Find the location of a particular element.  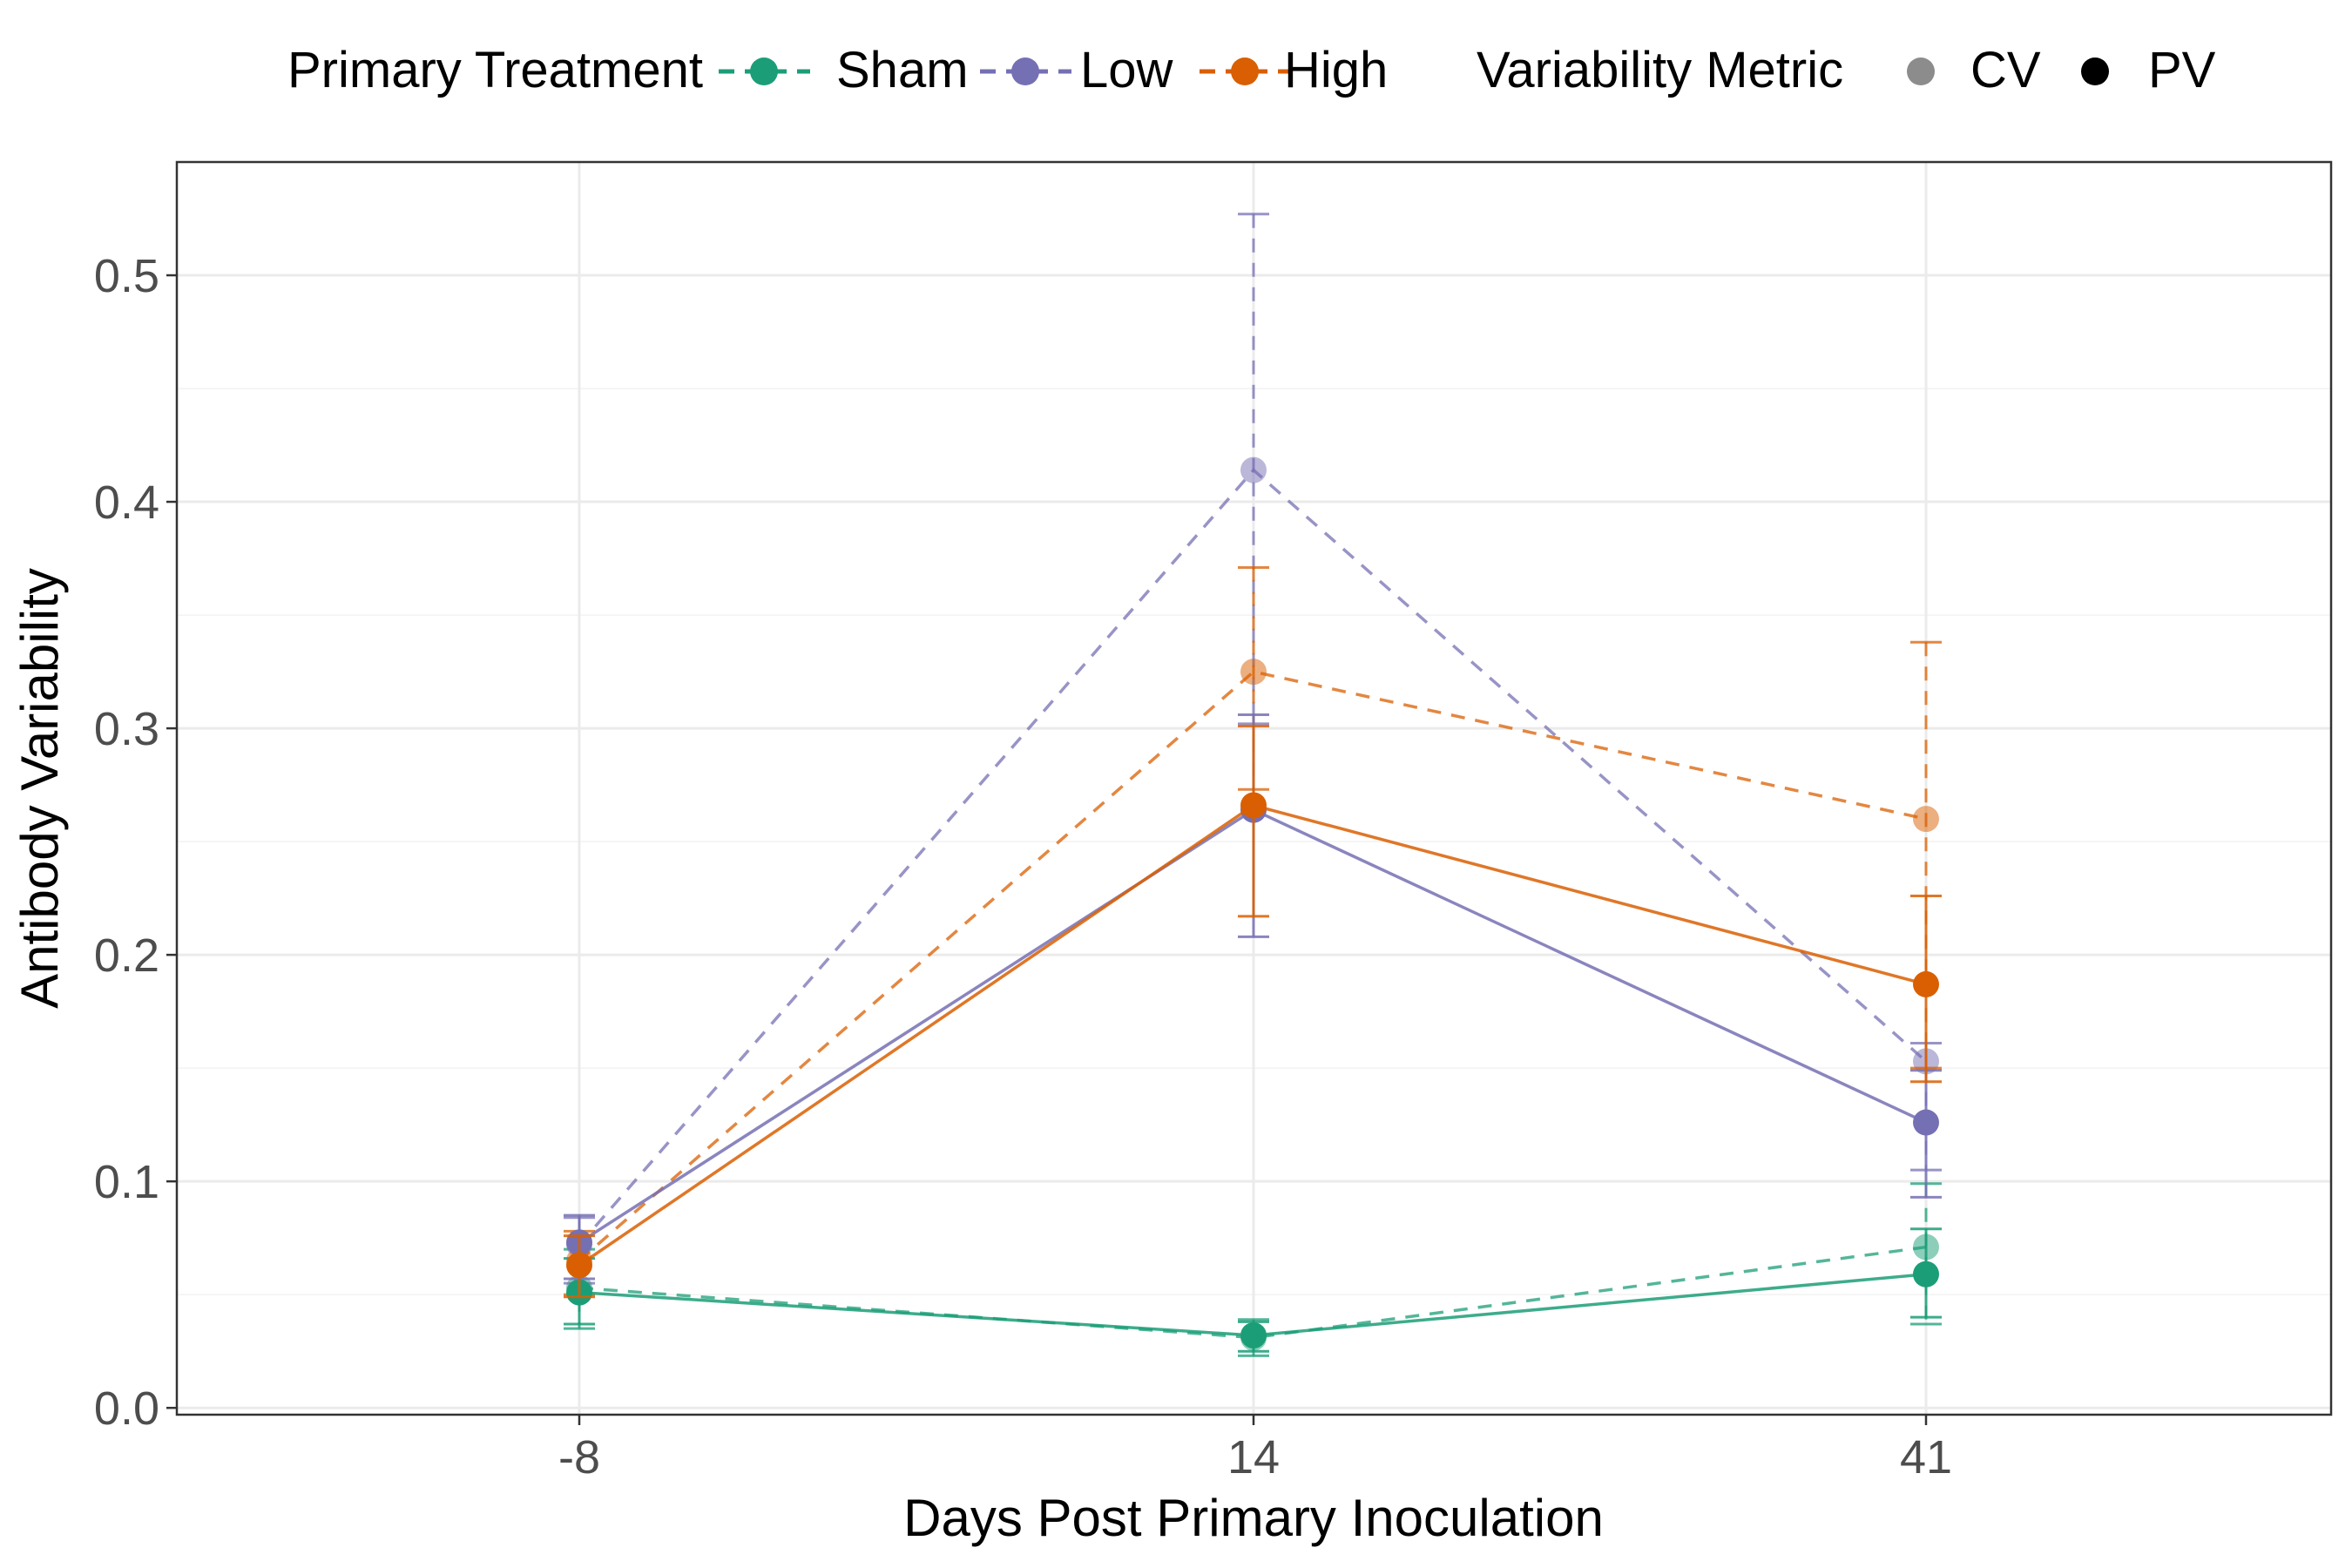

y-tick-label: 0.0 is located at coordinates (126, 1408).